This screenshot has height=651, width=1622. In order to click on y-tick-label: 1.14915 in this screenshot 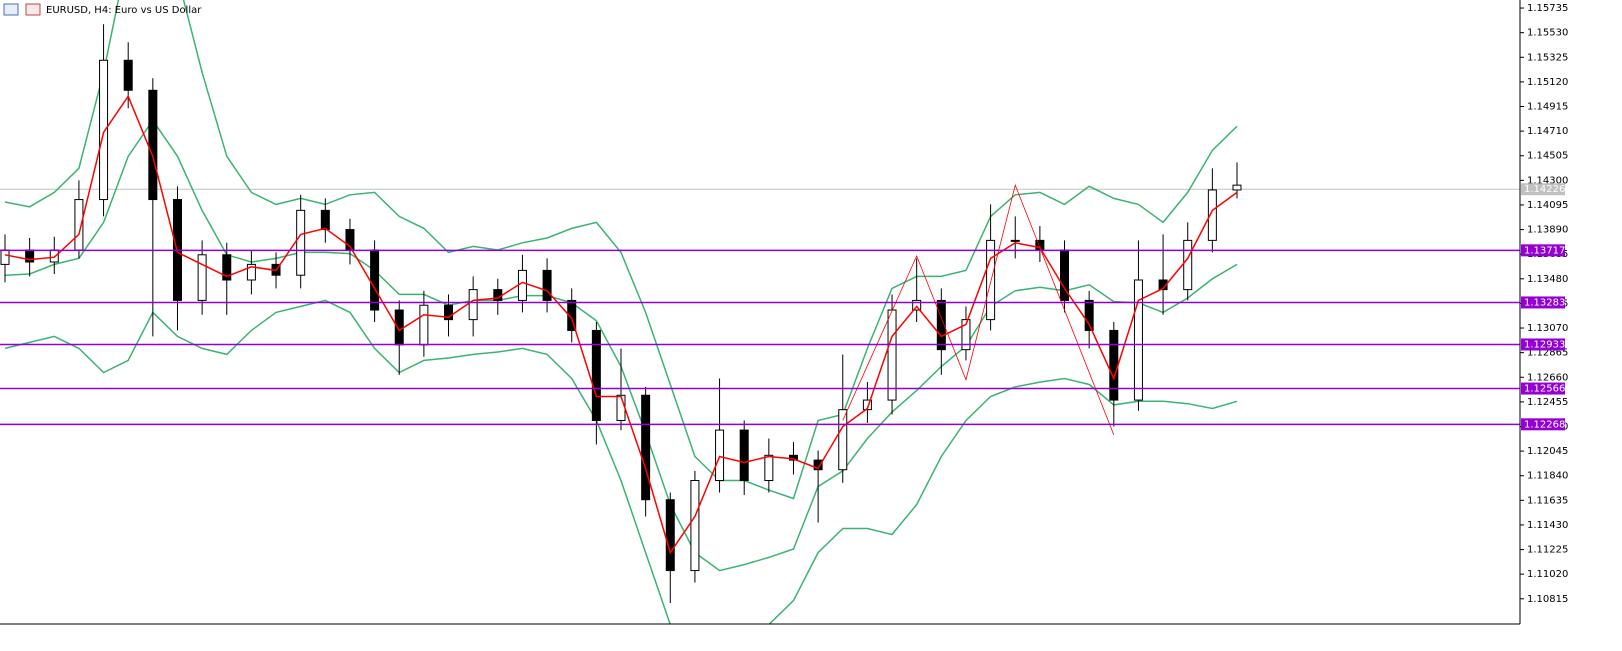, I will do `click(1547, 107)`.